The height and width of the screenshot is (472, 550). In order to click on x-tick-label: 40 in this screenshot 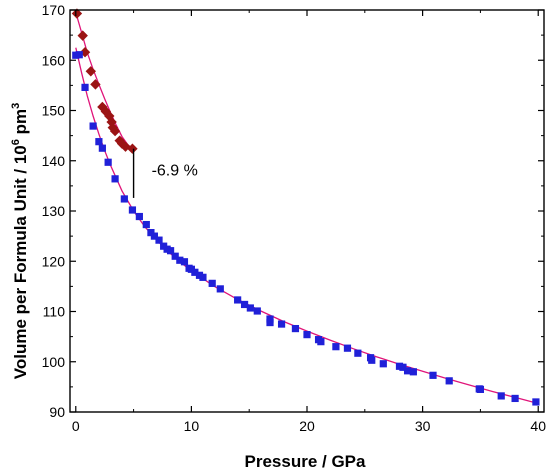, I will do `click(538, 426)`.